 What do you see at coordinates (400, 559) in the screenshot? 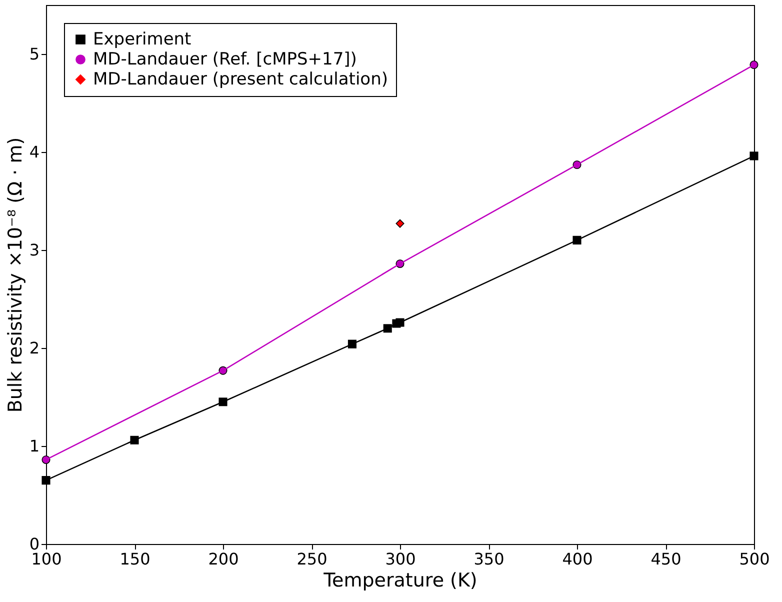
I see `x-tick-label: 300` at bounding box center [400, 559].